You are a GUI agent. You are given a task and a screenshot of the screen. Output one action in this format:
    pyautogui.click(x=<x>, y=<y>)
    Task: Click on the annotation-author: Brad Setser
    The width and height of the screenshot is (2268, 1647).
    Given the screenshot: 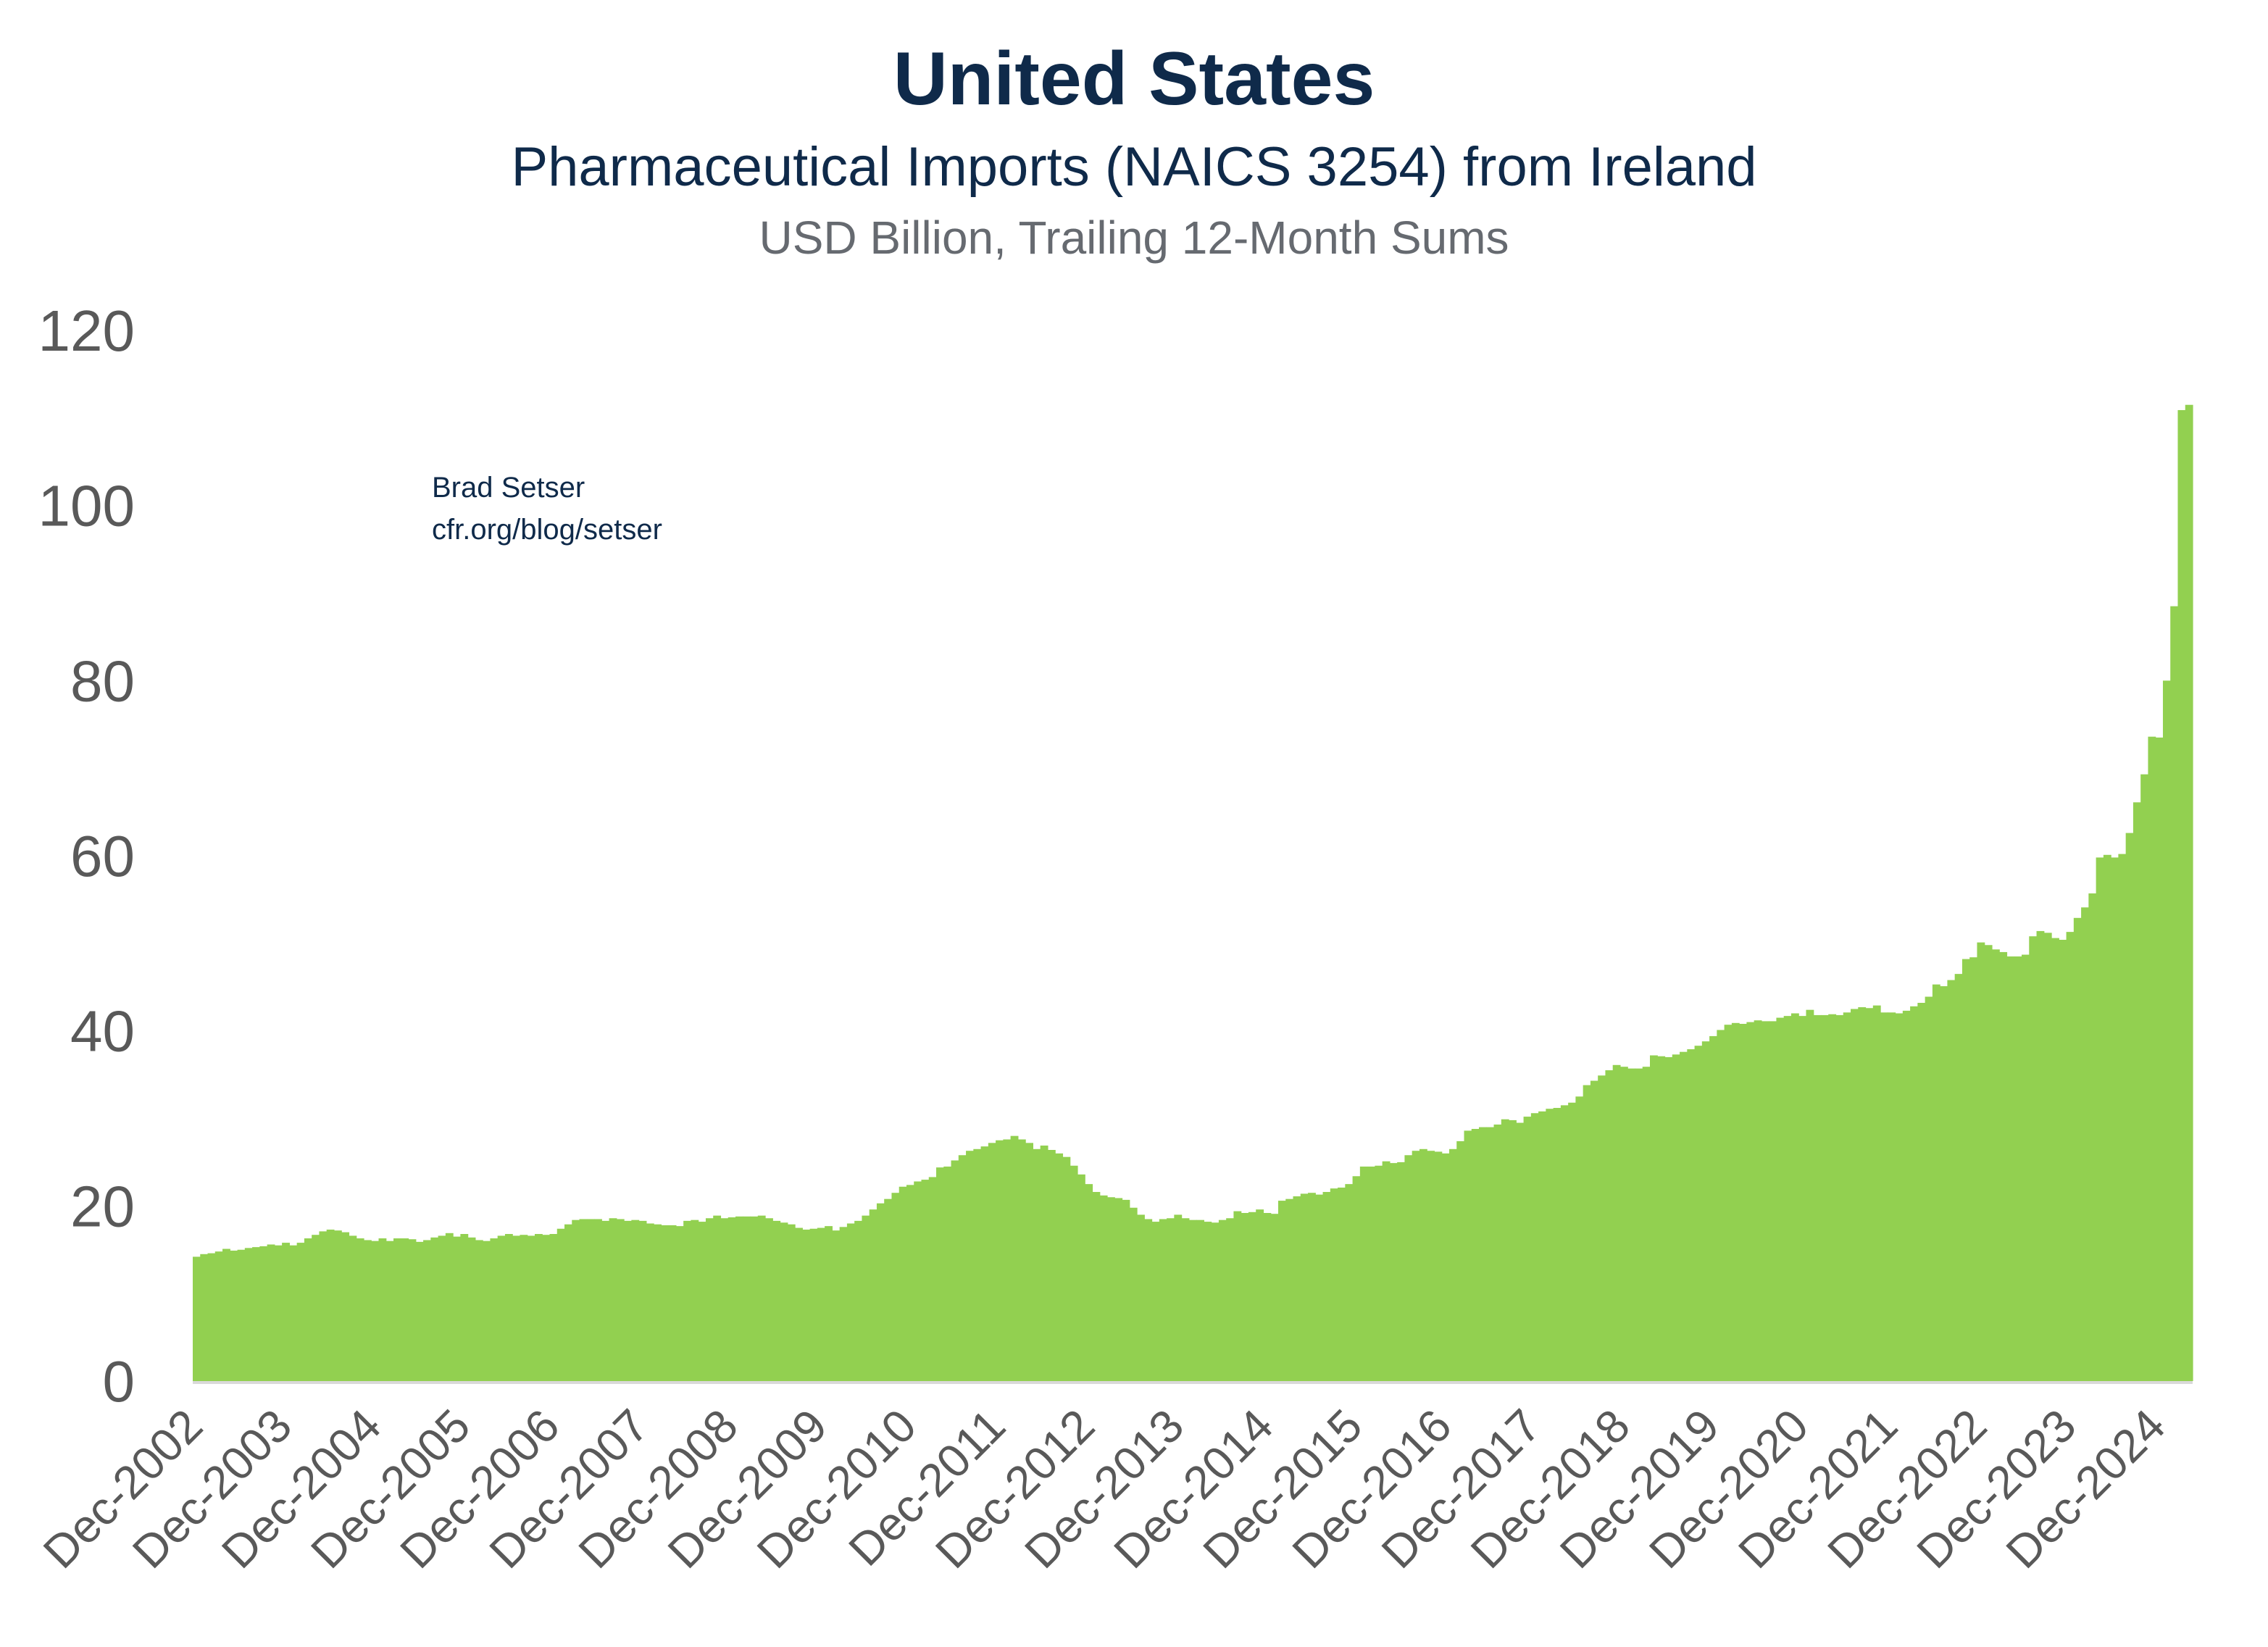 What is the action you would take?
    pyautogui.click(x=508, y=488)
    